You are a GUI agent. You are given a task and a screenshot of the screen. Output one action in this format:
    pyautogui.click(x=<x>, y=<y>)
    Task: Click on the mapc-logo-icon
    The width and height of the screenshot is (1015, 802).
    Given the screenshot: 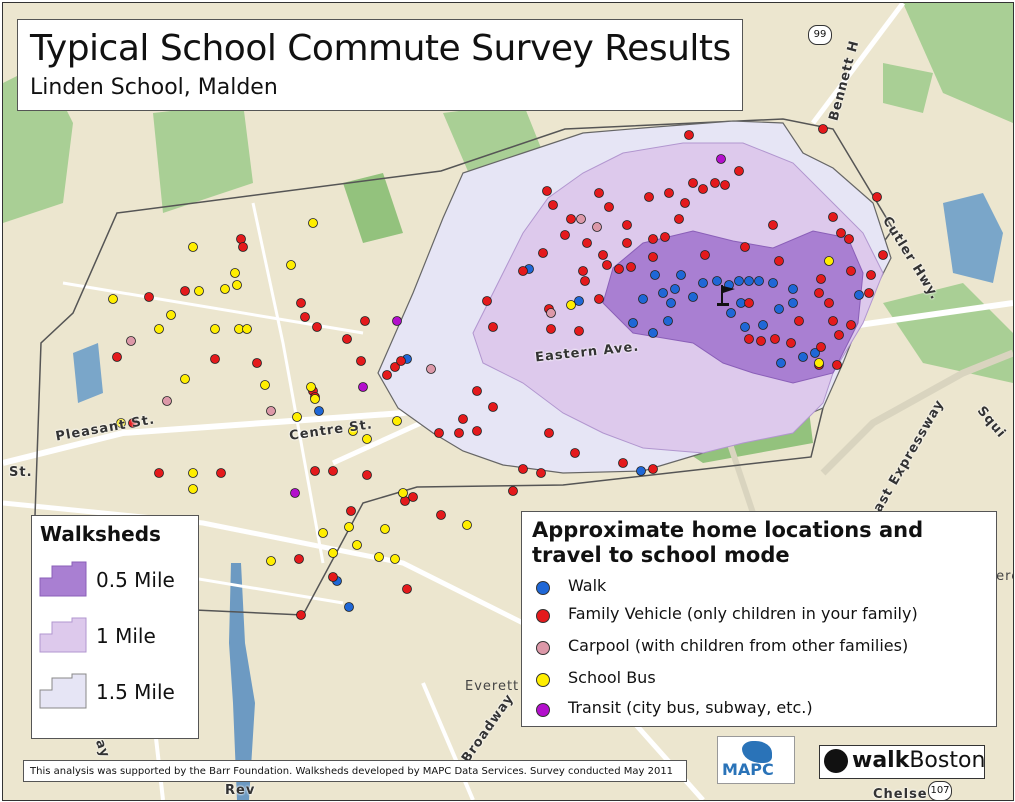 What is the action you would take?
    pyautogui.click(x=757, y=752)
    